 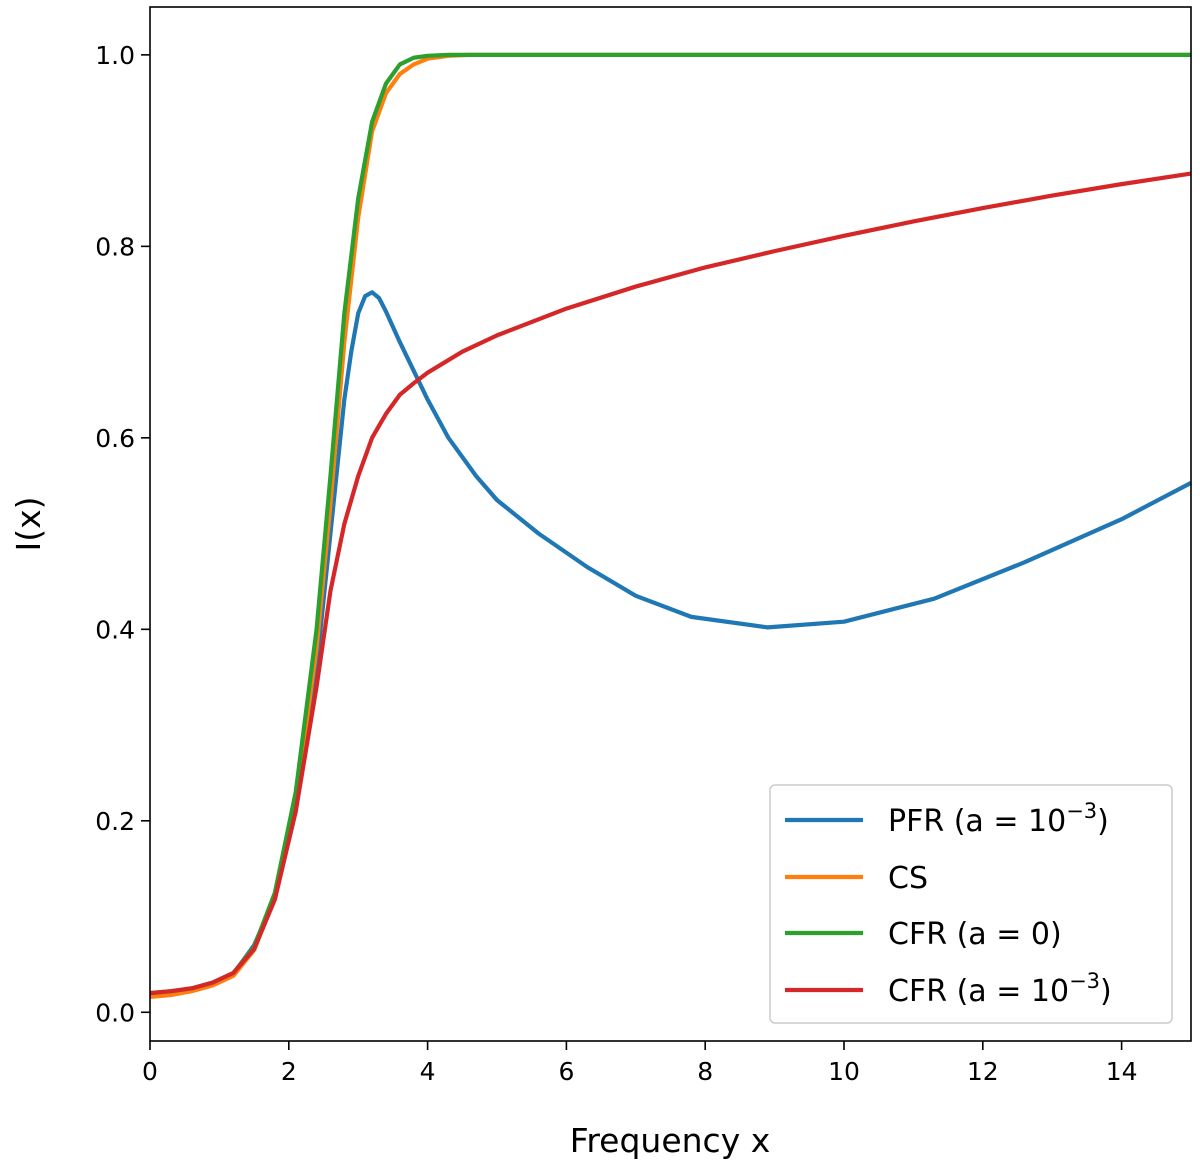 What do you see at coordinates (115, 629) in the screenshot?
I see `y-tick-label: 0.4` at bounding box center [115, 629].